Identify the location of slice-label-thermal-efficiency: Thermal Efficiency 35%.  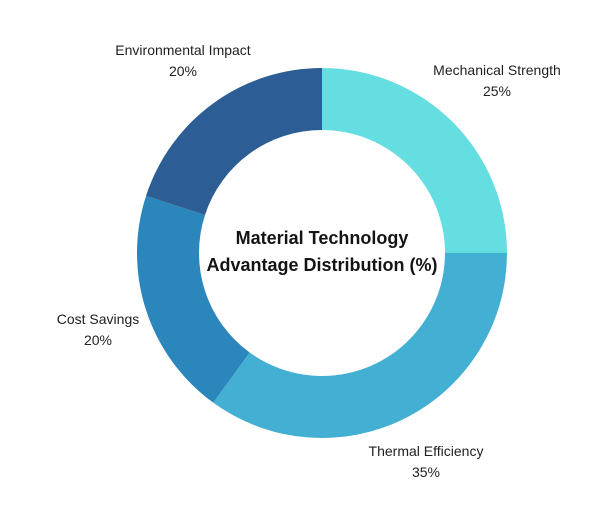
(426, 462).